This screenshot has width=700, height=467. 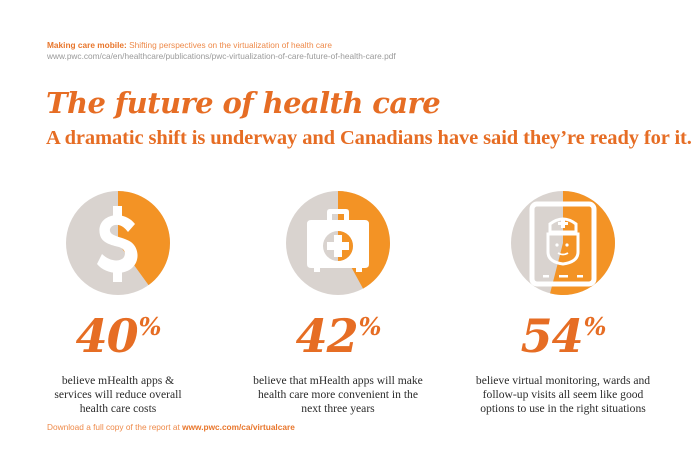 I want to click on footer-text: Download a full copy of the report at, so click(x=113, y=427).